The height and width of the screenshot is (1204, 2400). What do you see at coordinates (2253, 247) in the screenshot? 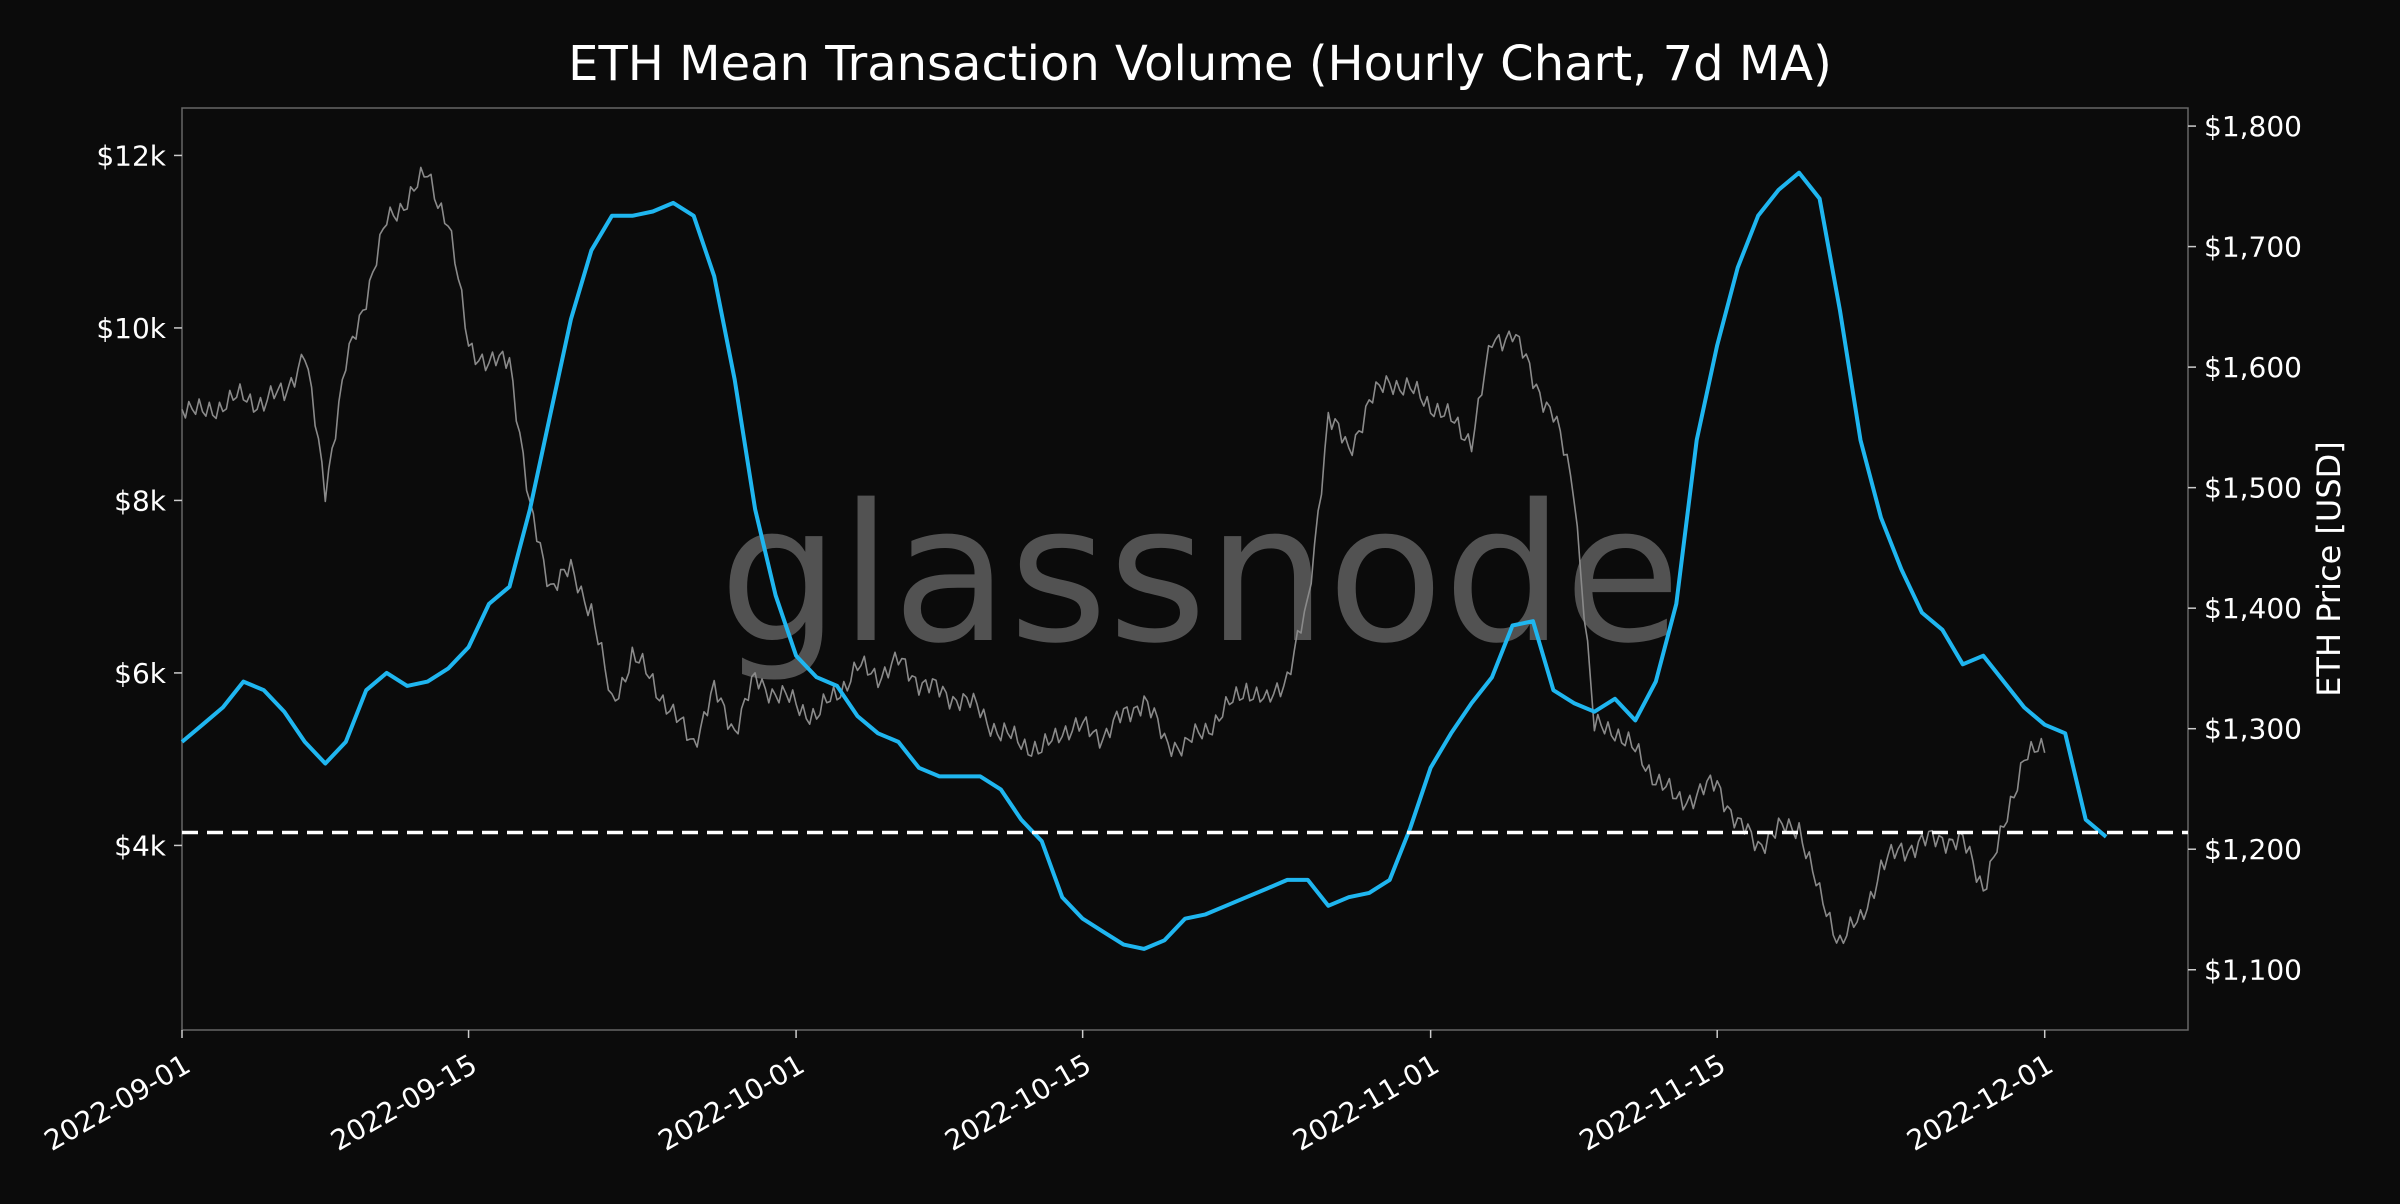
I see `right-tick-label: $1,700` at bounding box center [2253, 247].